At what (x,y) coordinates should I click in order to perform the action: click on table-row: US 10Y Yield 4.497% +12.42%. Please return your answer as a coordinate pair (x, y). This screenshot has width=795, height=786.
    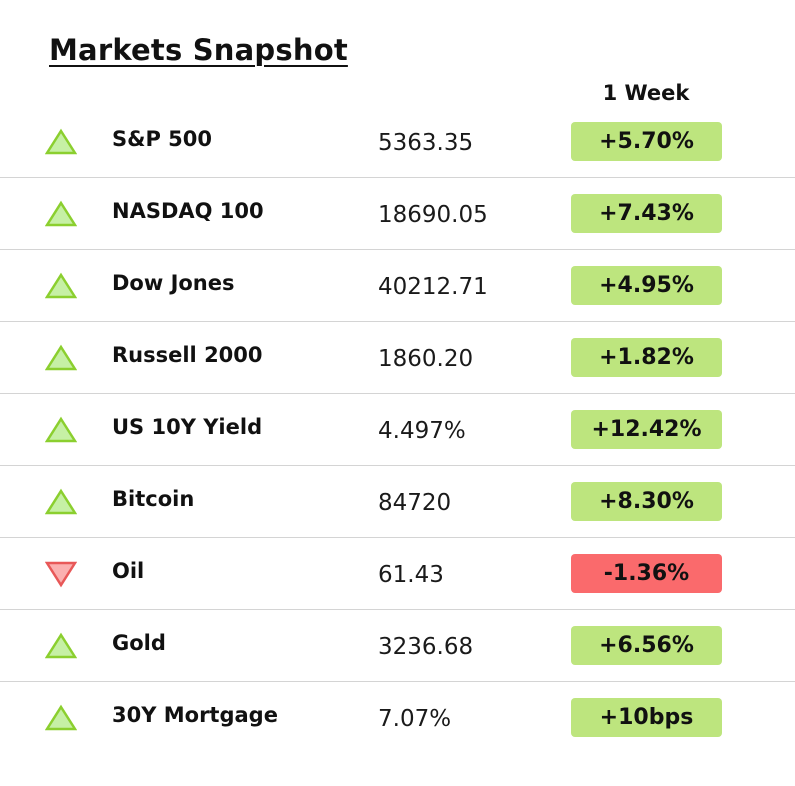
    Looking at the image, I should click on (397, 430).